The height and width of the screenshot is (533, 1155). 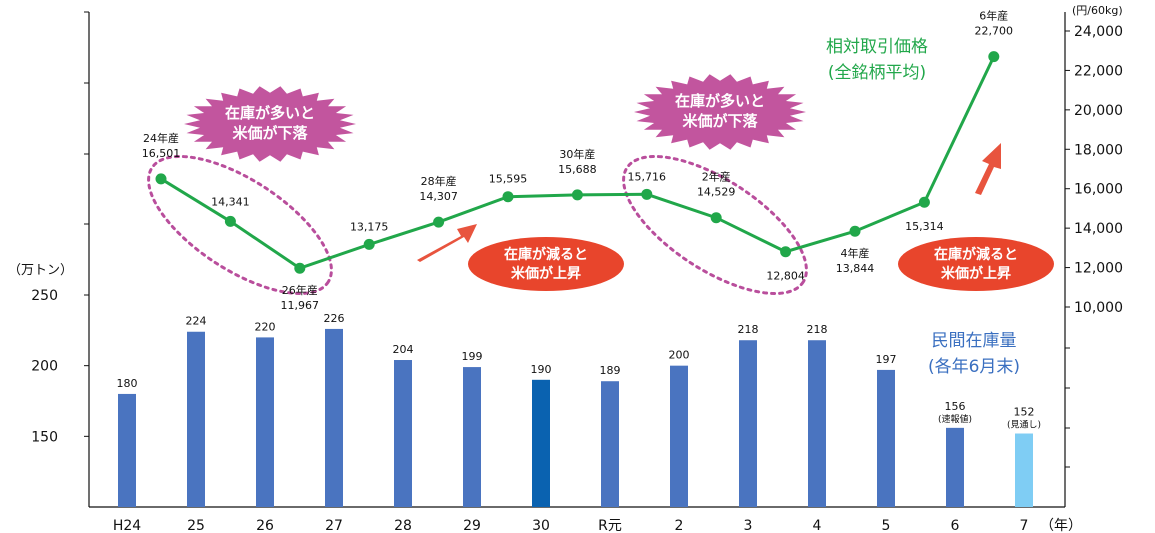 What do you see at coordinates (1098, 111) in the screenshot?
I see `right-tick-label: 20,000` at bounding box center [1098, 111].